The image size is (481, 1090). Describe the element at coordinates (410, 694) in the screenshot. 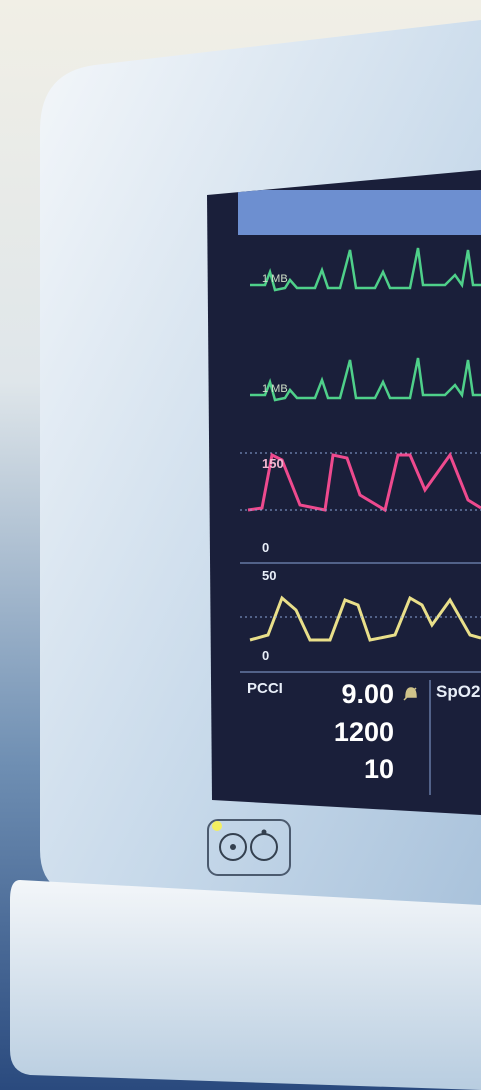

I see `alarm-icon` at that location.